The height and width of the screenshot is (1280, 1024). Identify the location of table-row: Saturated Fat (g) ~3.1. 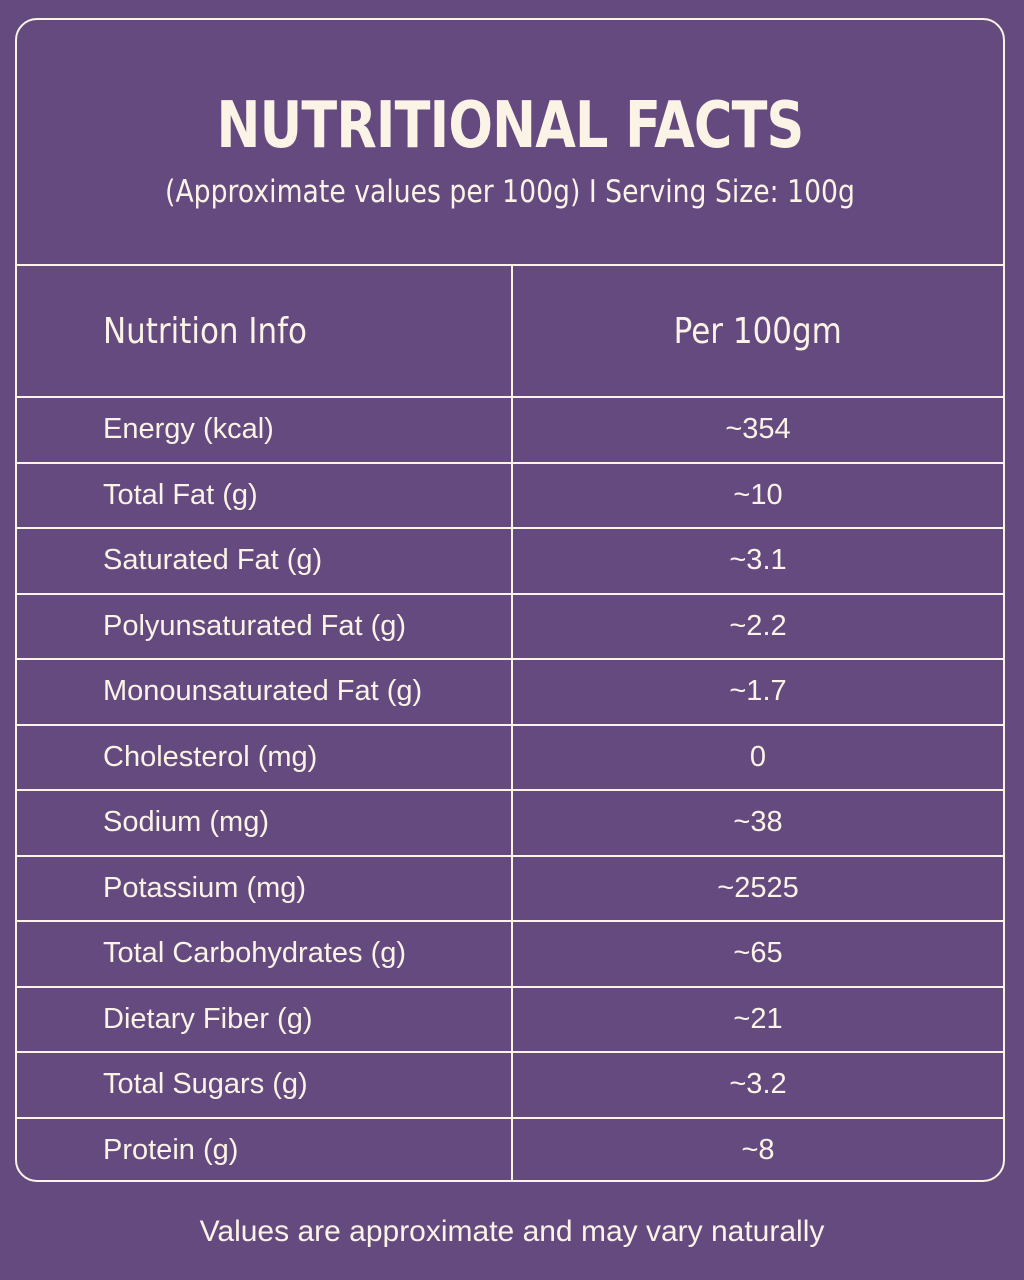
(510, 560).